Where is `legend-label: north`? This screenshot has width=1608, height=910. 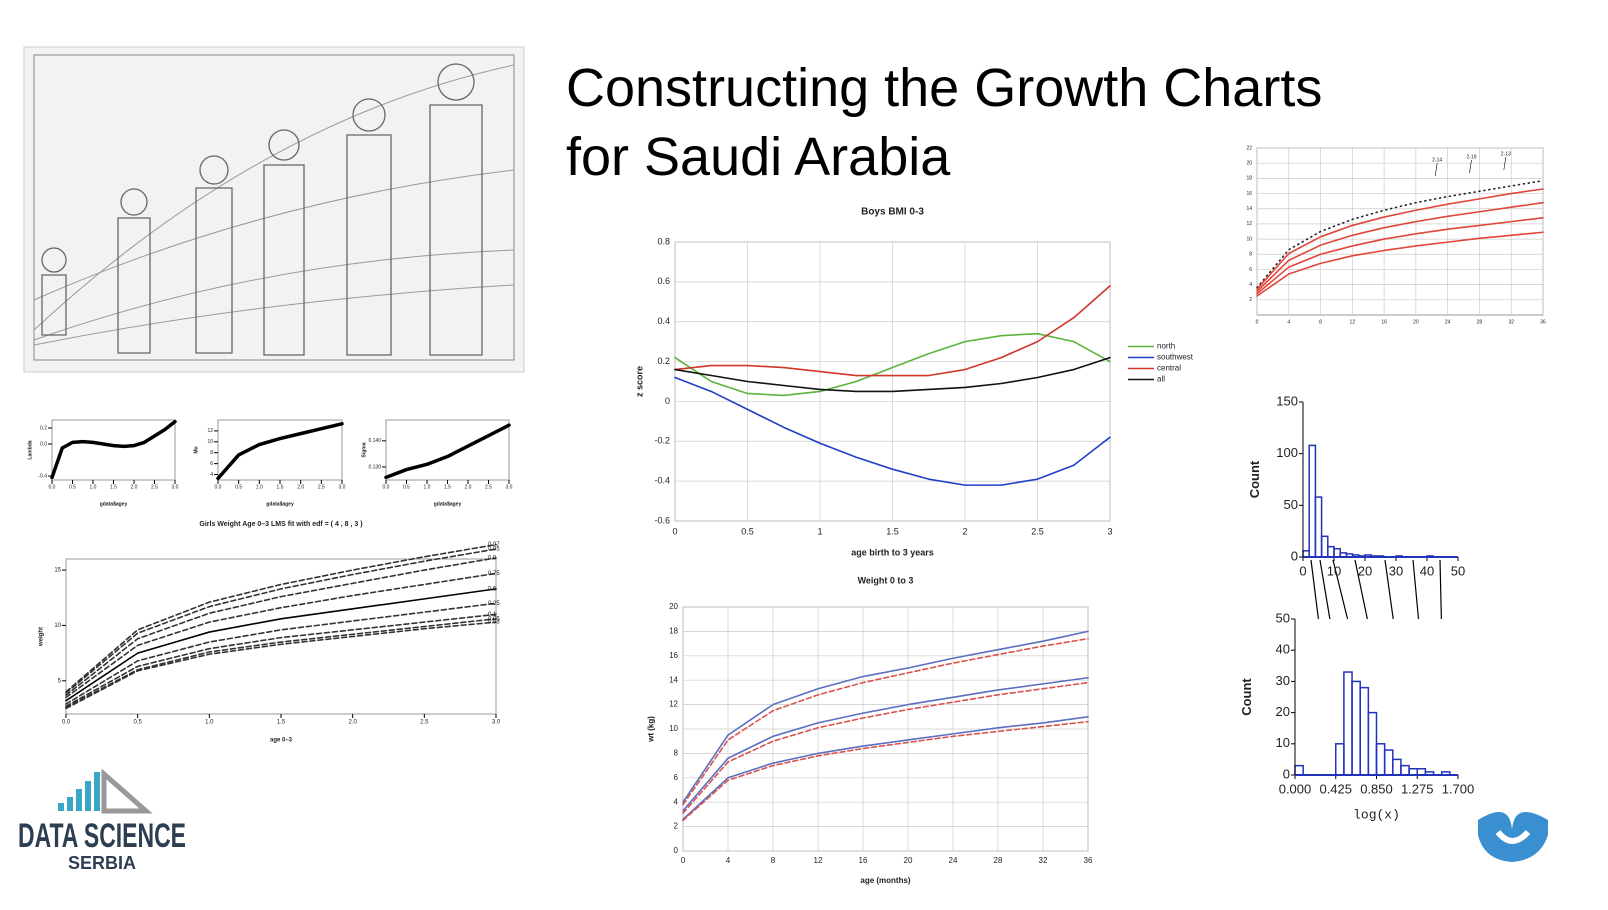 legend-label: north is located at coordinates (1166, 346).